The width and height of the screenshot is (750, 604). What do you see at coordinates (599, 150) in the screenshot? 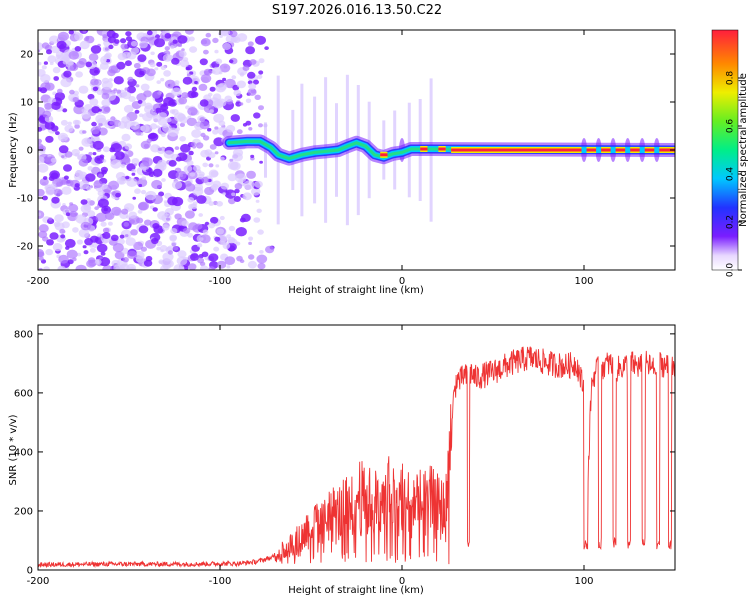
I see `peak-gap` at bounding box center [599, 150].